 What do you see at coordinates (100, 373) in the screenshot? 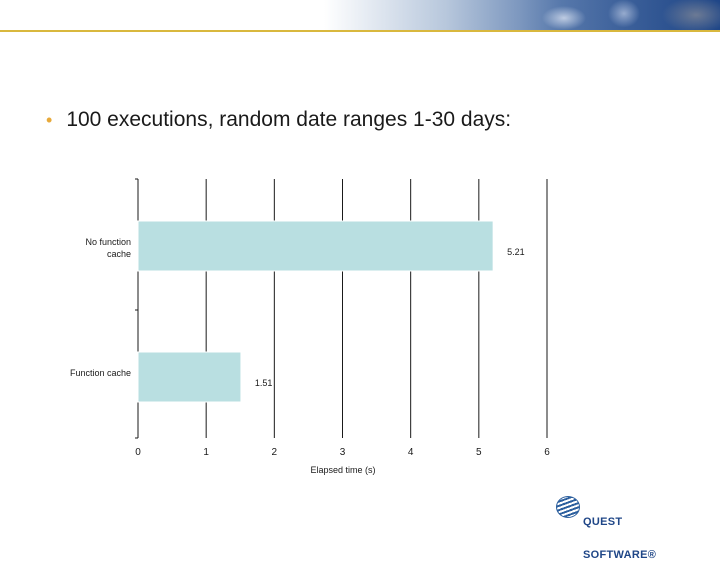
I see `category-label: Function cache` at bounding box center [100, 373].